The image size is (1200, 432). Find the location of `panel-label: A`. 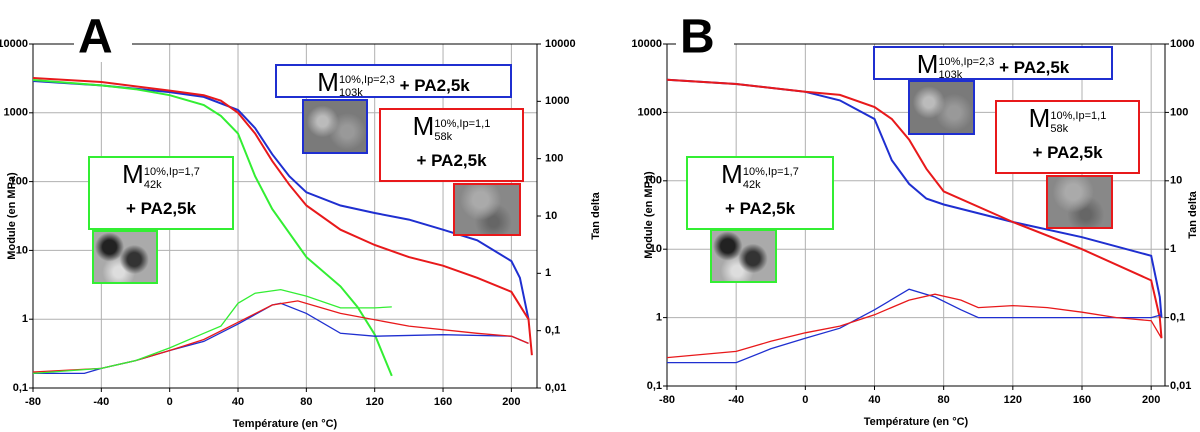

panel-label: A is located at coordinates (95, 37).